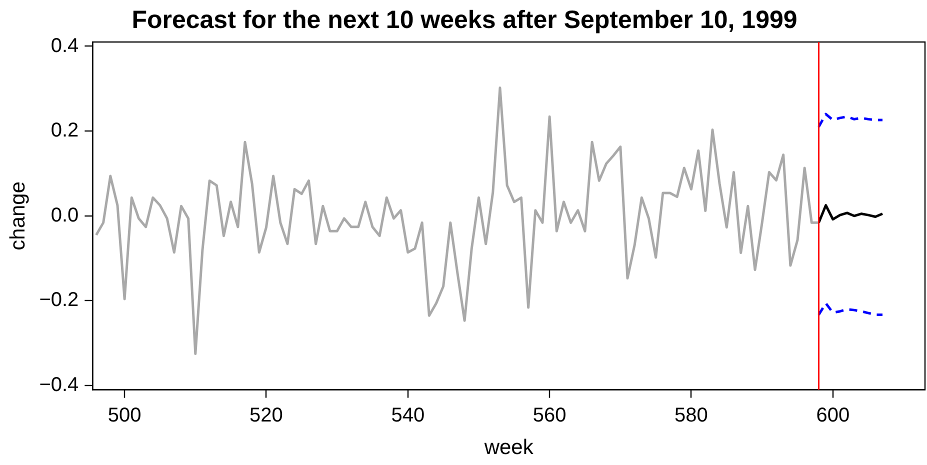 This screenshot has height=465, width=927. Describe the element at coordinates (833, 415) in the screenshot. I see `x-tick-label: 600` at that location.